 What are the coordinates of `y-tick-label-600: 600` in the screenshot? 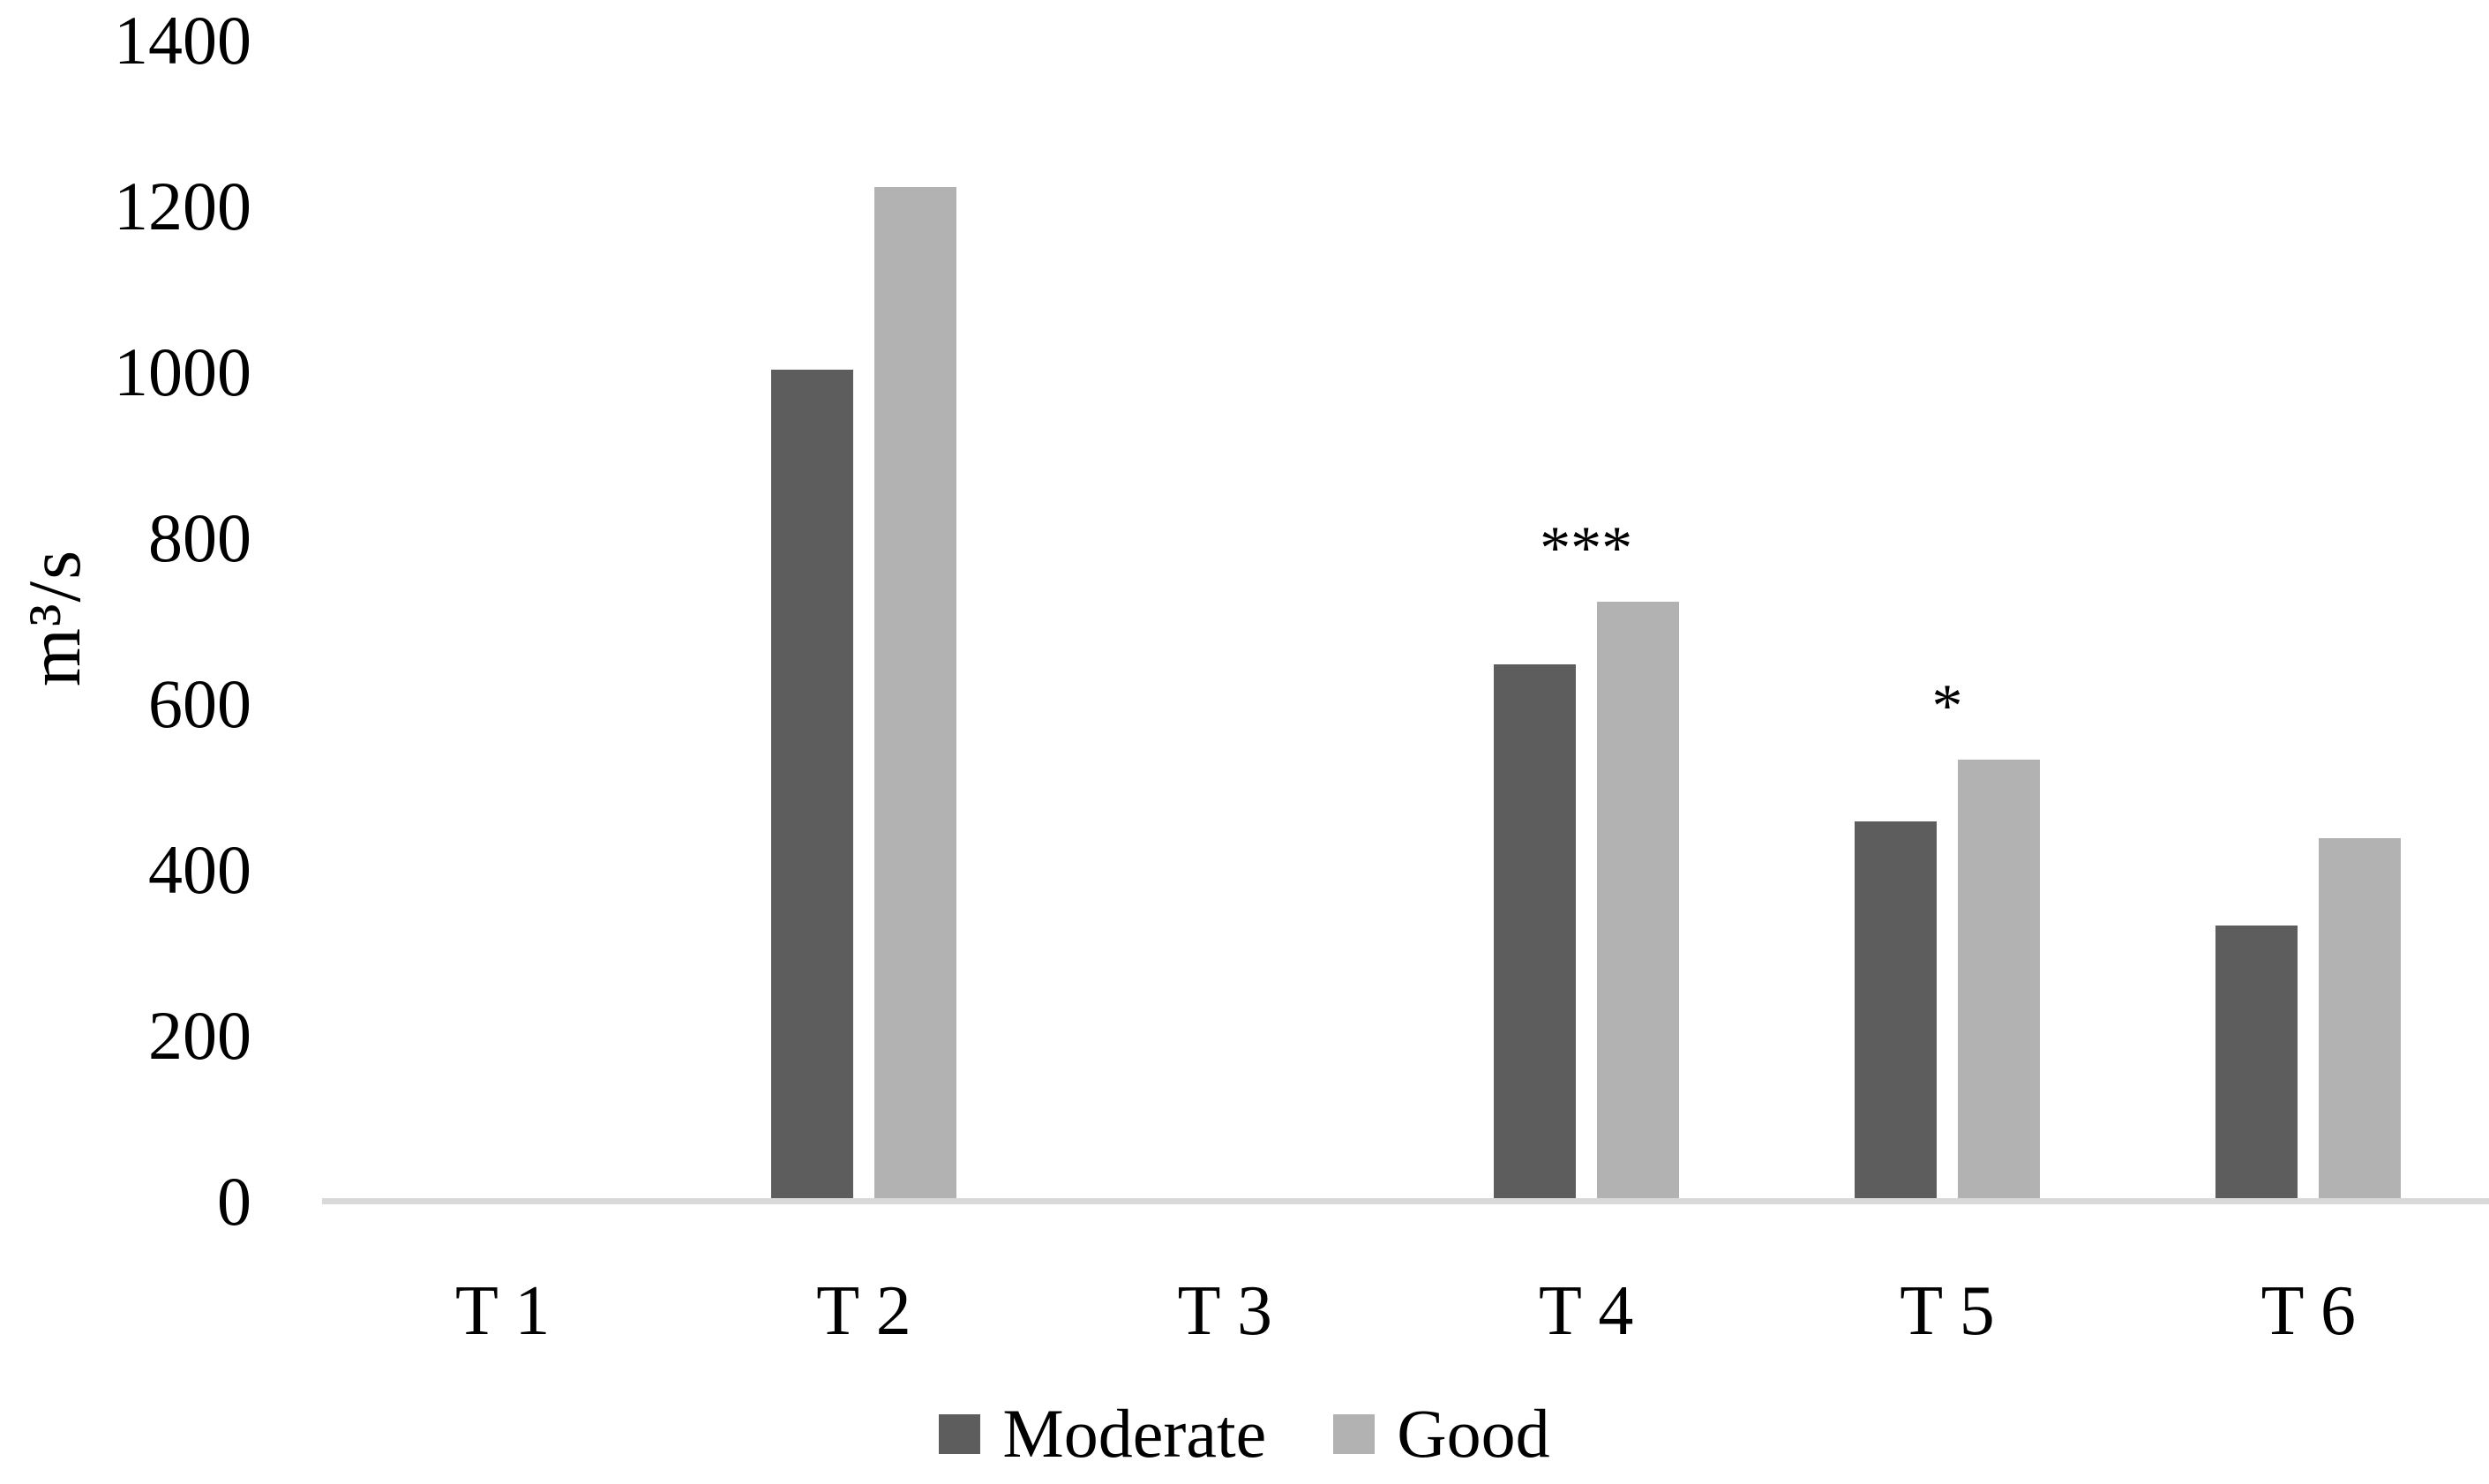 It's located at (200, 703).